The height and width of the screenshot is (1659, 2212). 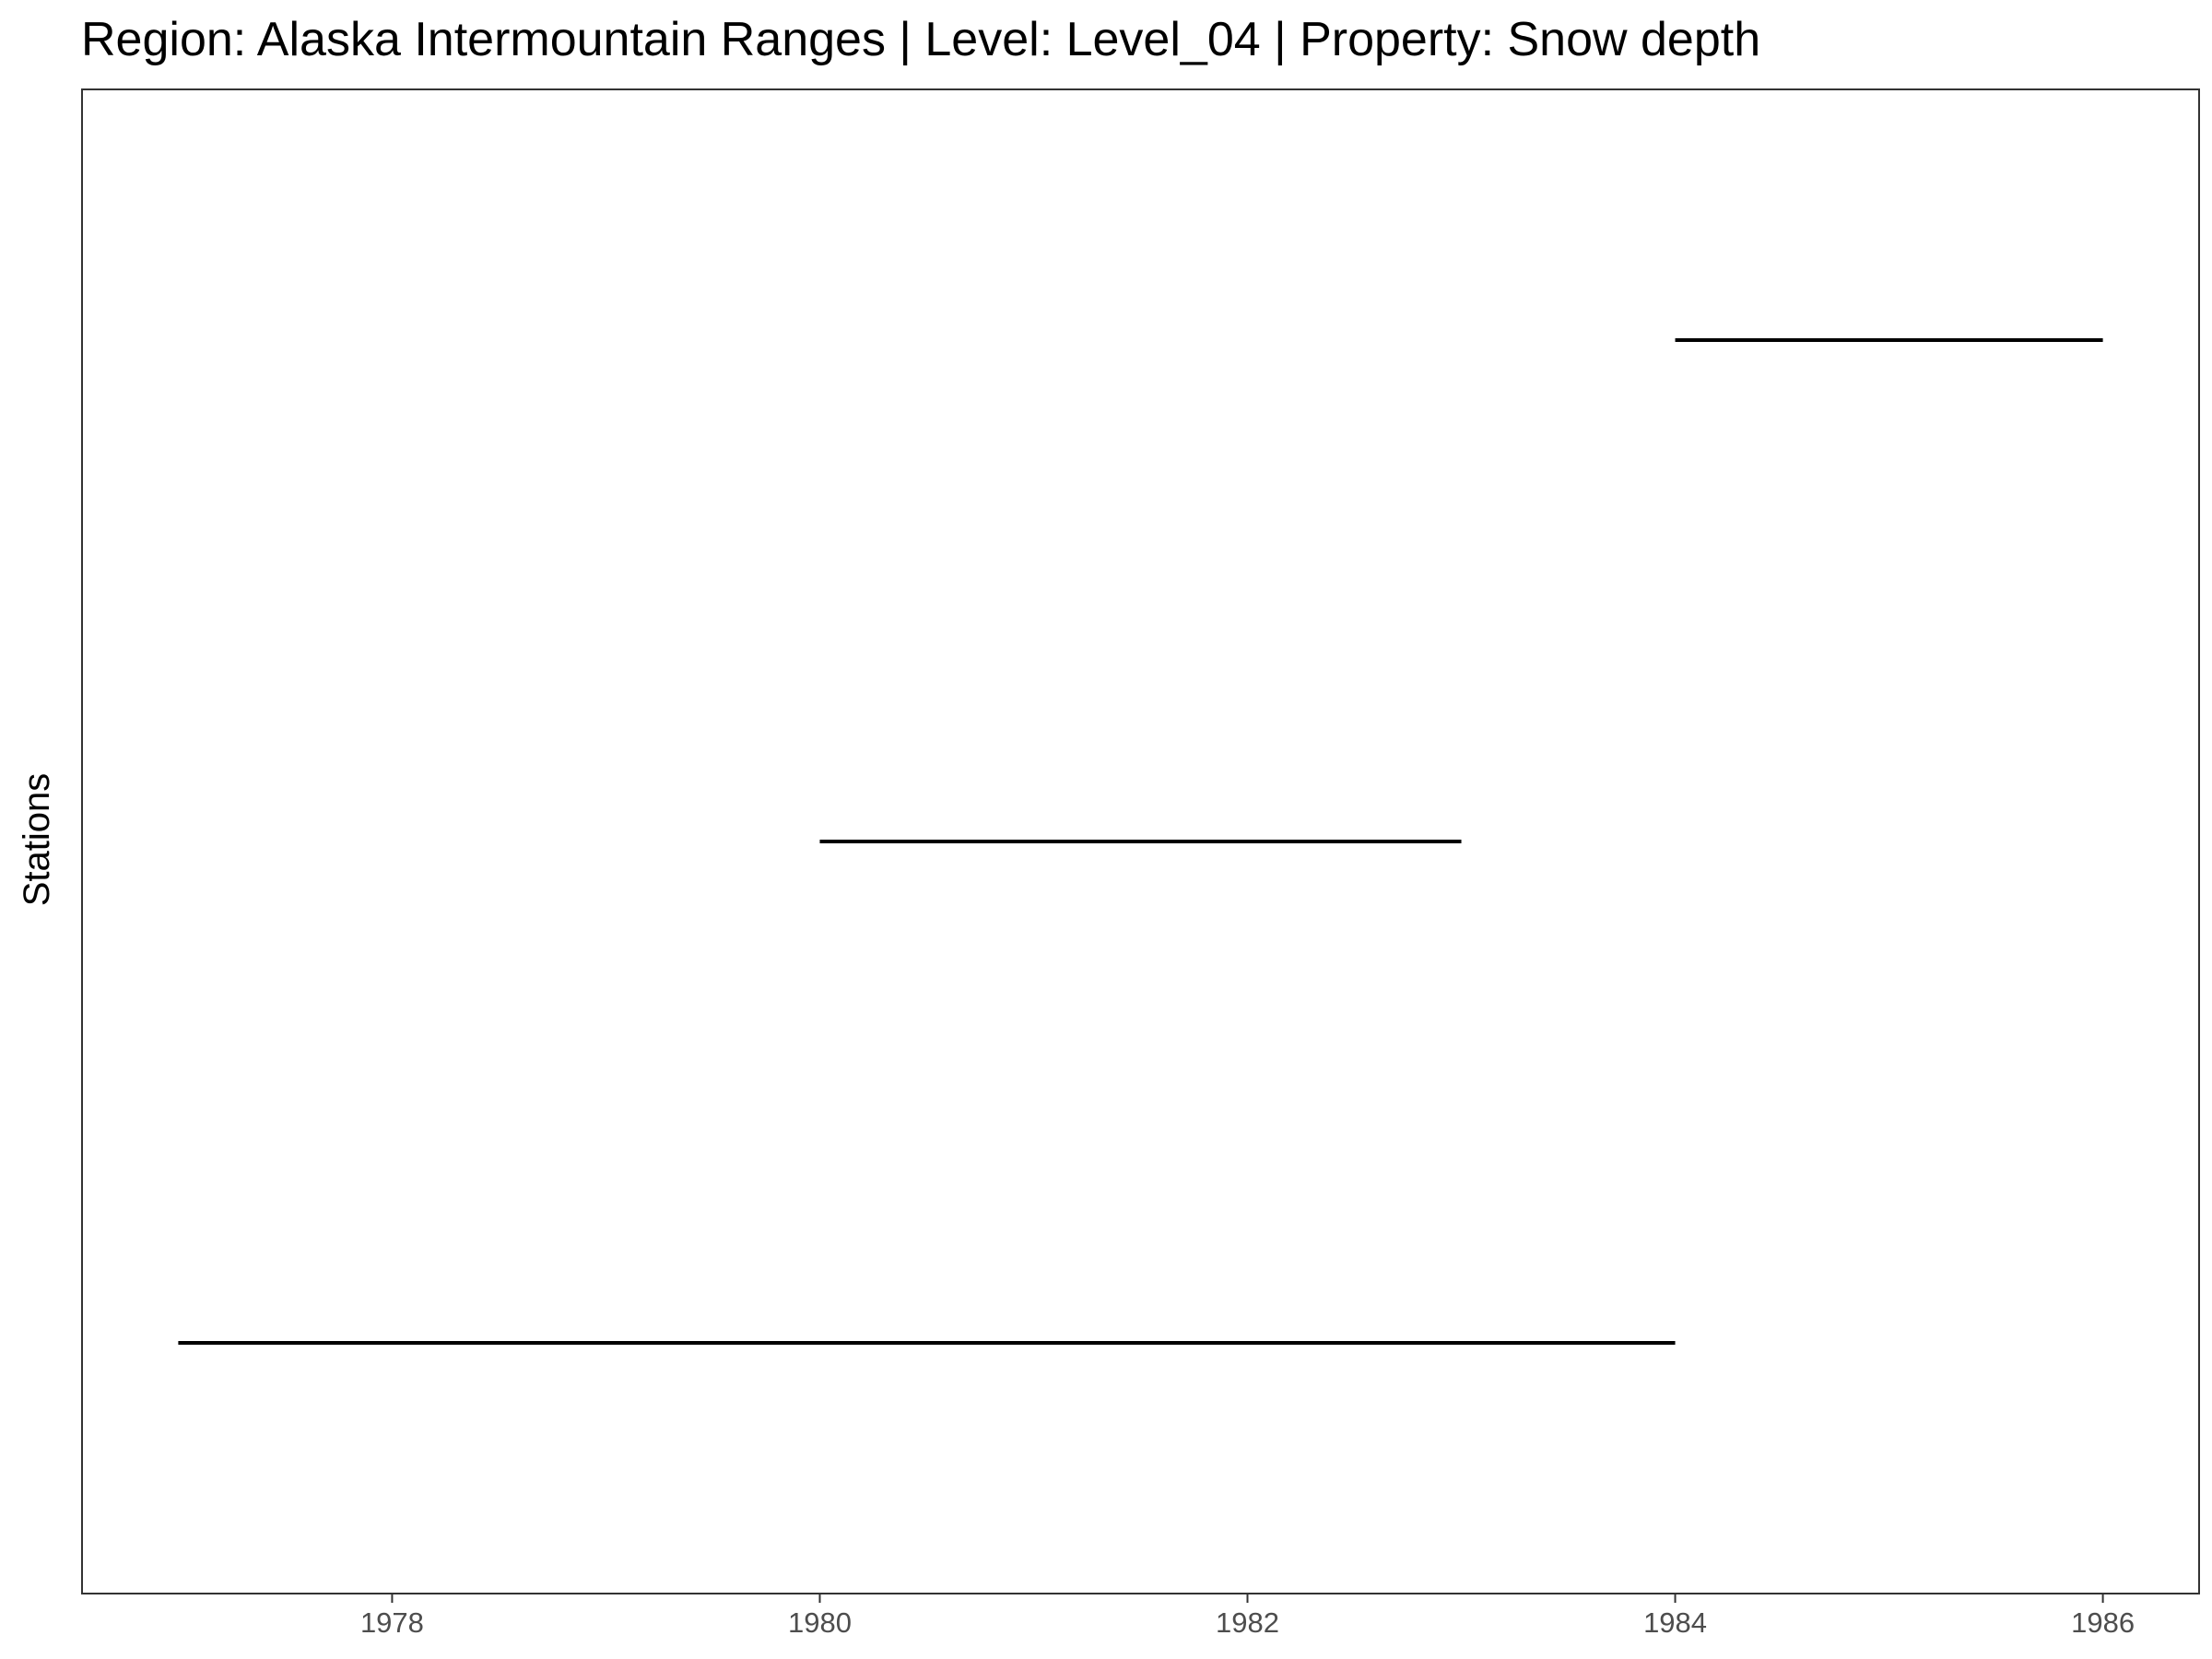 I want to click on y-axis-label: Stations, so click(x=37, y=840).